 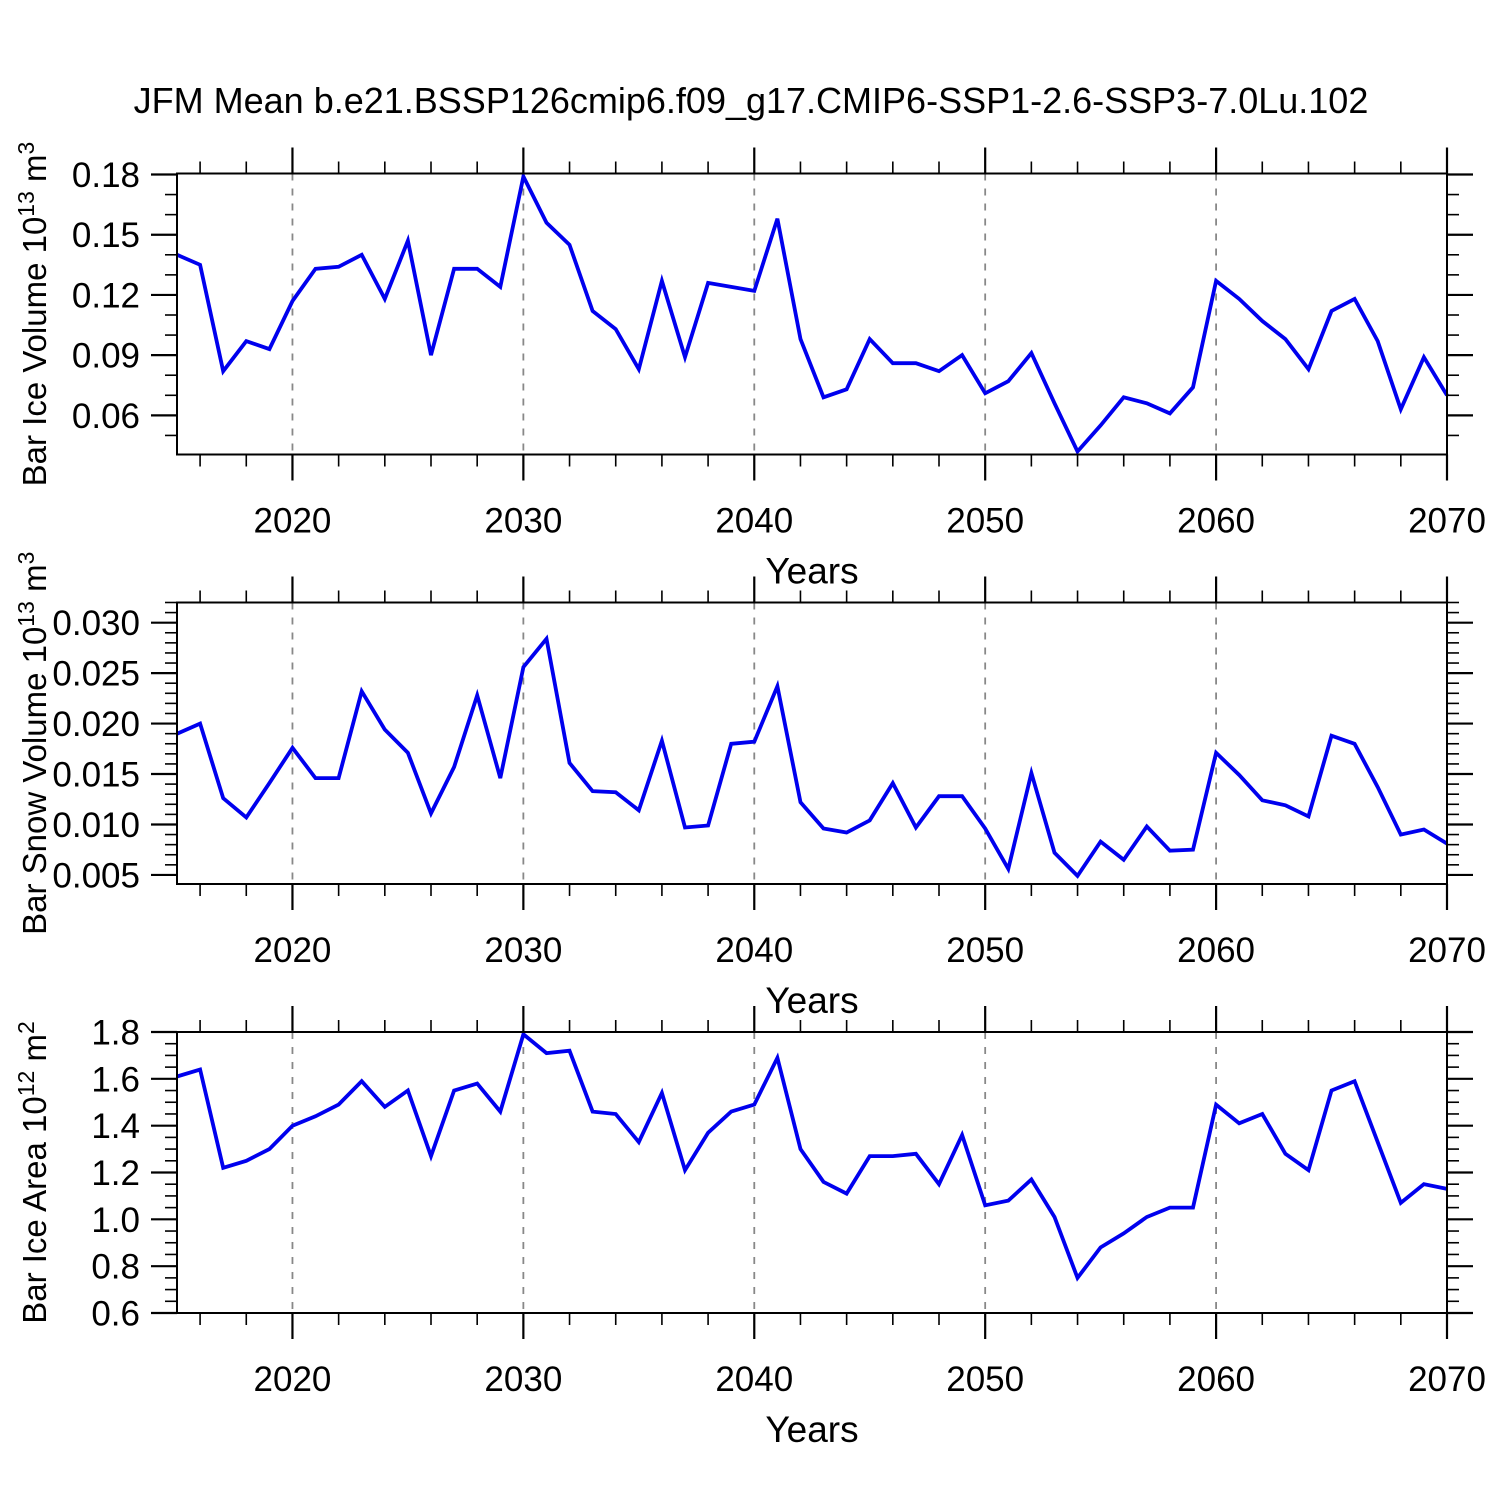 I want to click on y-tick-label: 0.06, so click(x=106, y=416).